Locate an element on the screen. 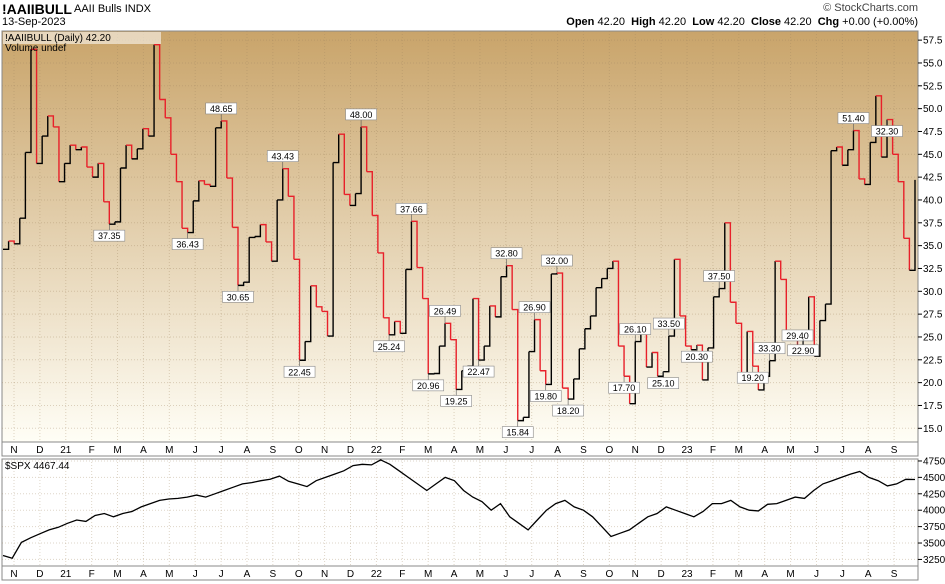 This screenshot has width=945, height=584. data-label: 18.20 is located at coordinates (568, 411).